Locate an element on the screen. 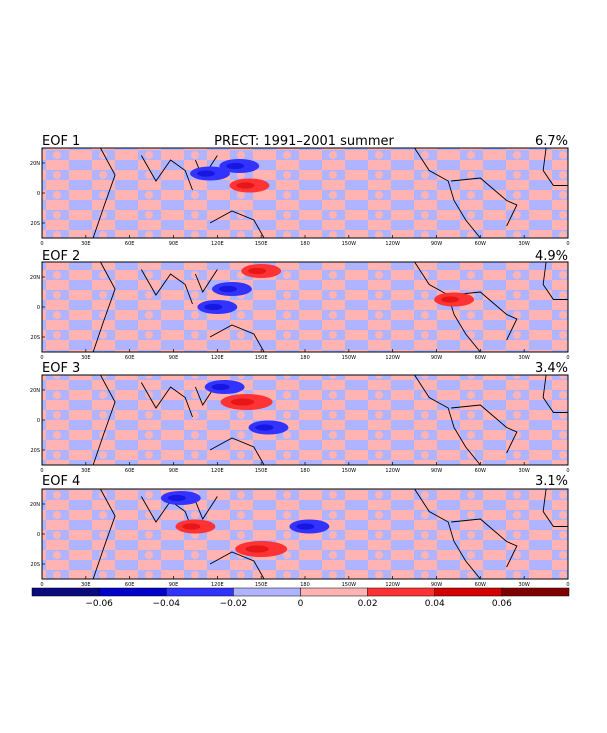 Image resolution: width=607 pixels, height=733 pixels. colorbar: −0.06 −0.04 −0.02 0 0.02 0.04 0.06 is located at coordinates (300, 598).